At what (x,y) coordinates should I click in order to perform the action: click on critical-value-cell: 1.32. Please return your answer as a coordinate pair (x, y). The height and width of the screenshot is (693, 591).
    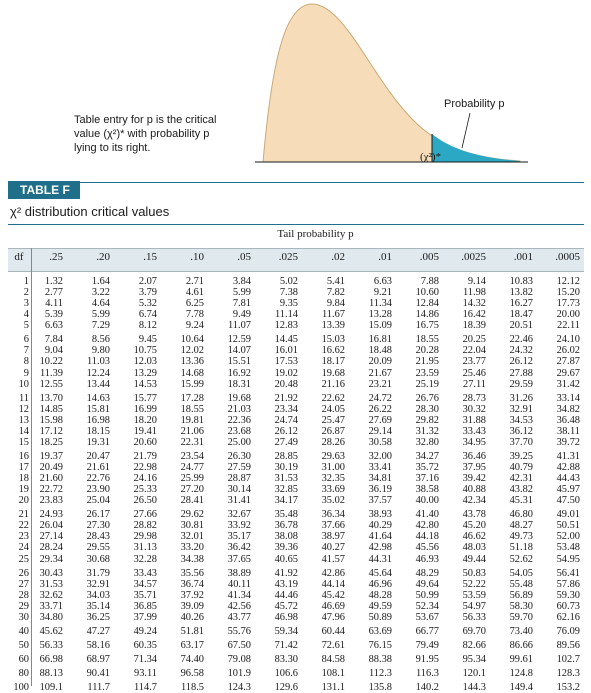
    Looking at the image, I should click on (53, 281).